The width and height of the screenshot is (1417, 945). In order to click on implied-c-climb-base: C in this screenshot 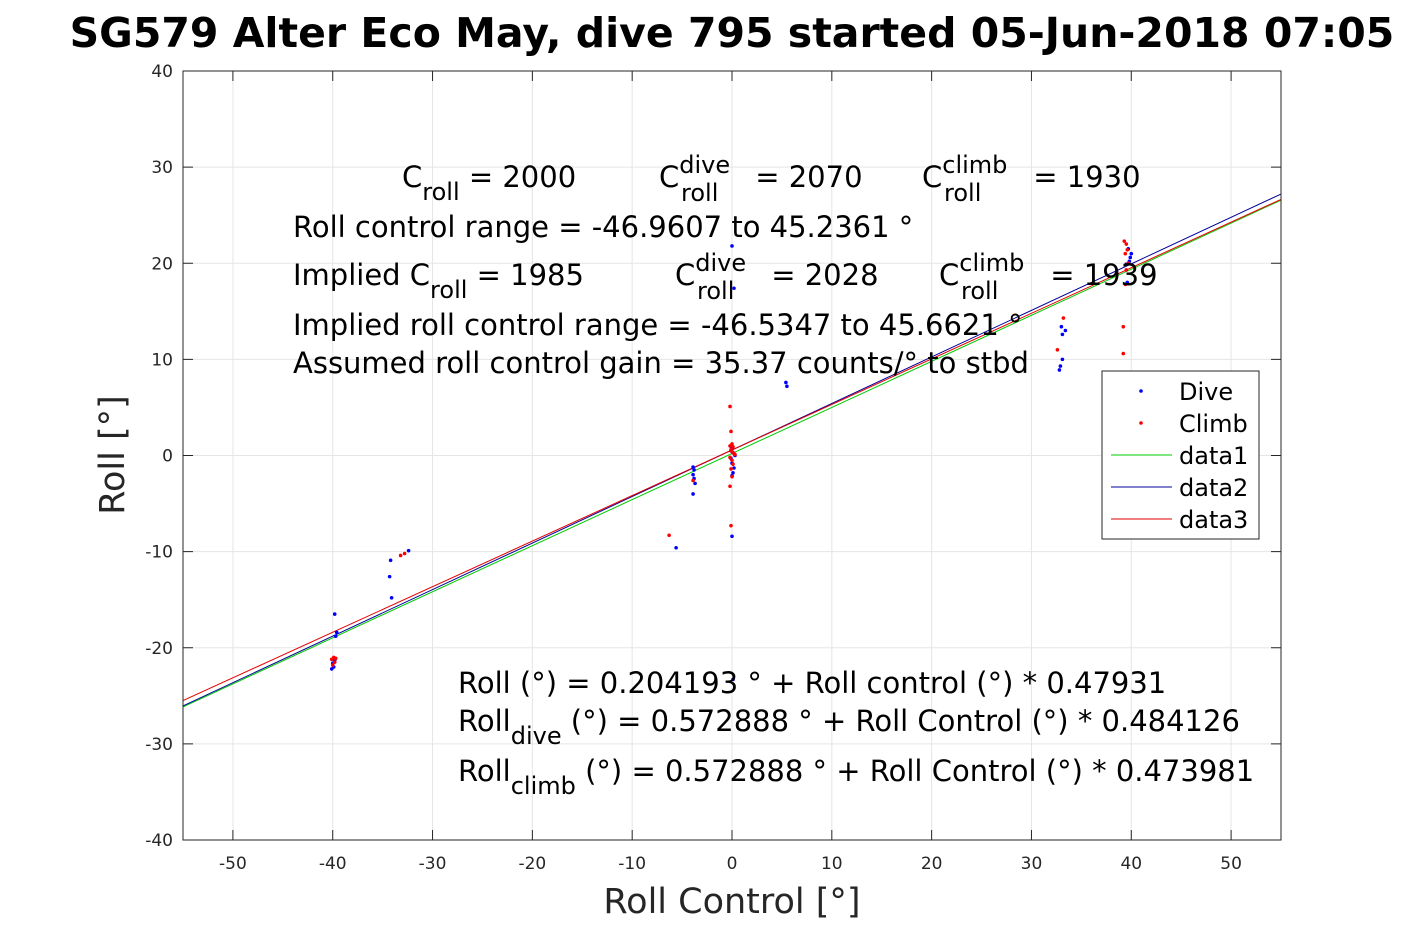, I will do `click(949, 275)`.